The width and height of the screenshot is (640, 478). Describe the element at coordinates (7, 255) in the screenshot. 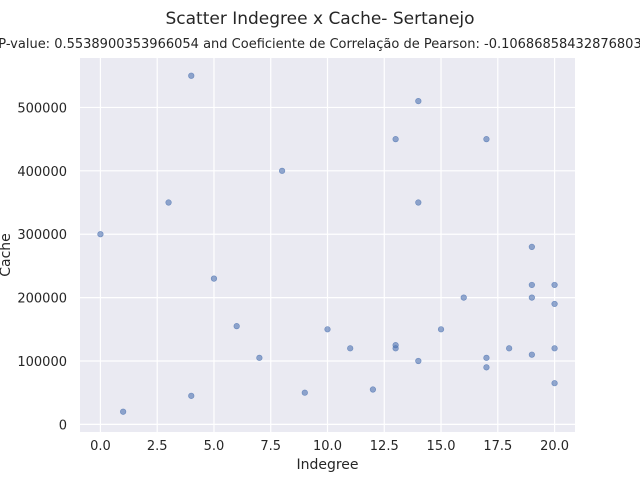

I see `y-axis-label: Cache` at that location.